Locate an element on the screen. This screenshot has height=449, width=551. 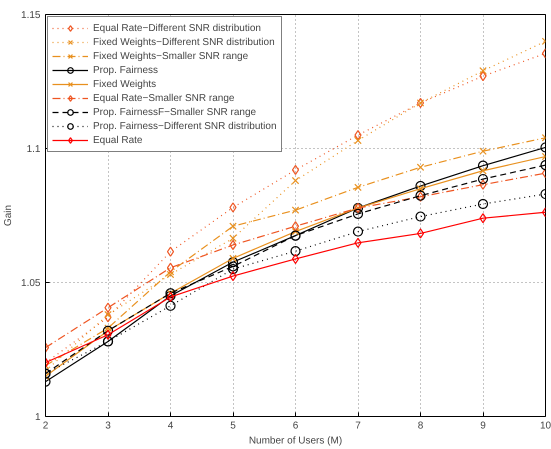
legend-label: Prop. Fairness is located at coordinates (125, 70).